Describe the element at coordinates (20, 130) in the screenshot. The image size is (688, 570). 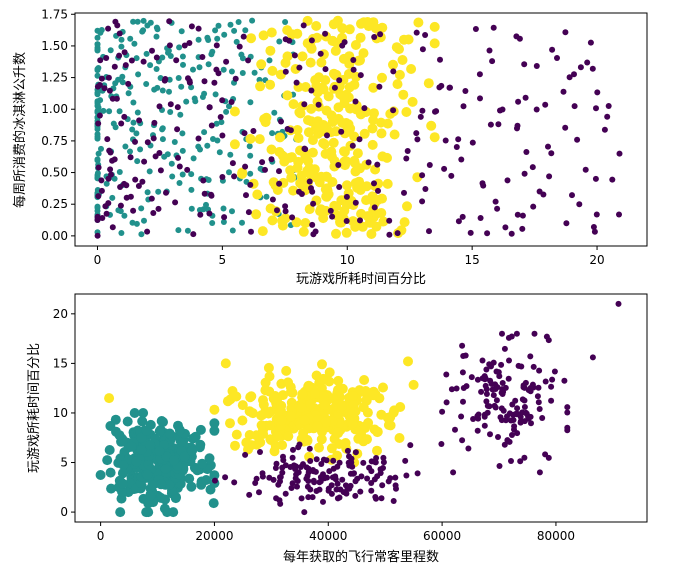
I see `top-y-axis-label: 每周所消费的冰淇淋公升数` at that location.